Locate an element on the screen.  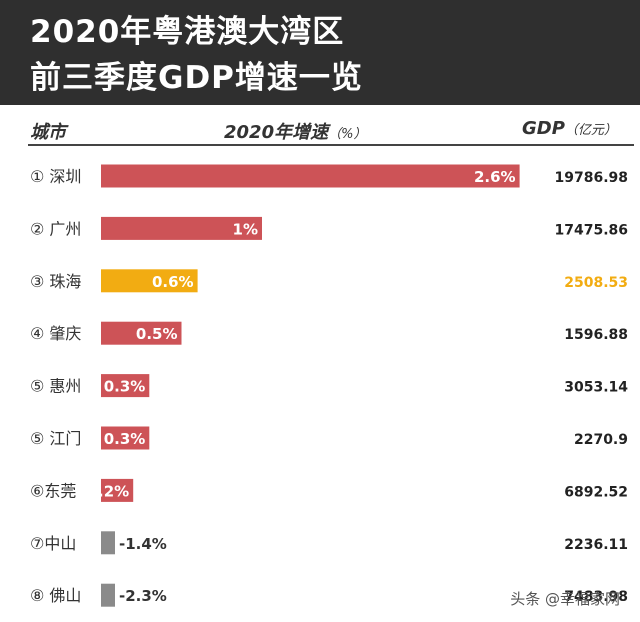
value-label: 2.6% is located at coordinates (495, 177).